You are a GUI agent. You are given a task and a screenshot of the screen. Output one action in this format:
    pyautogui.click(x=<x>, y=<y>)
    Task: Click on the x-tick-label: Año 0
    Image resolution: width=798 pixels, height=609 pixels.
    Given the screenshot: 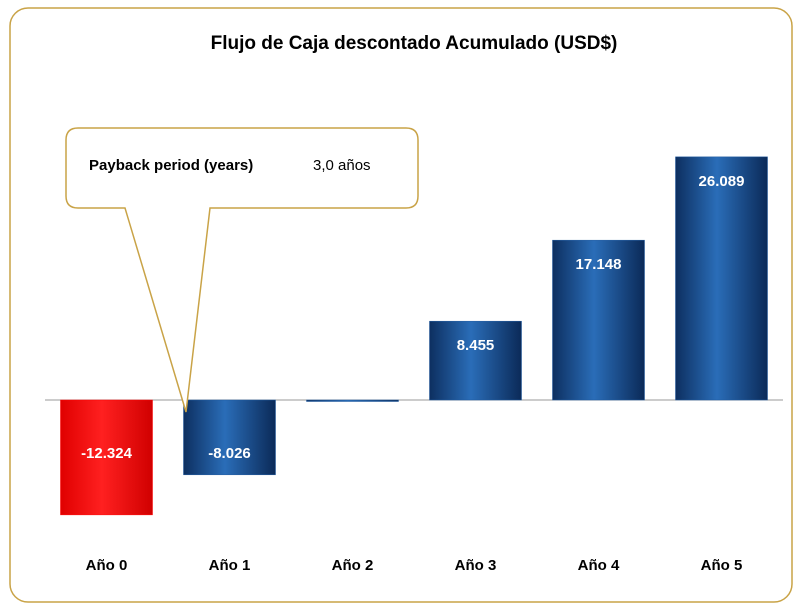 What is the action you would take?
    pyautogui.click(x=107, y=565)
    